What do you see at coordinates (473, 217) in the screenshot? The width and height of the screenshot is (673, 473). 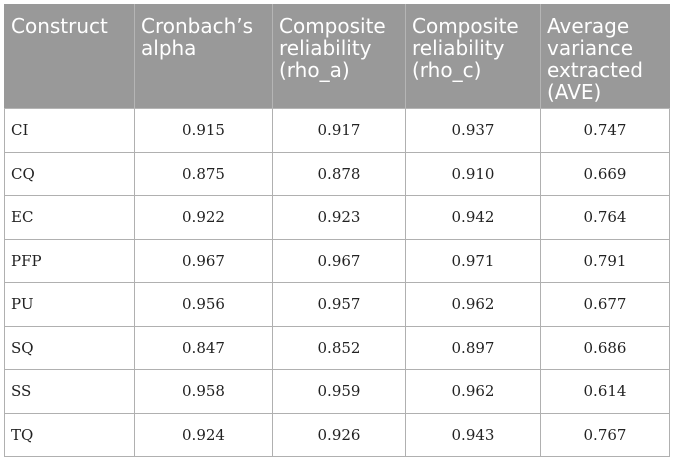 I see `value-cell: 0.942` at bounding box center [473, 217].